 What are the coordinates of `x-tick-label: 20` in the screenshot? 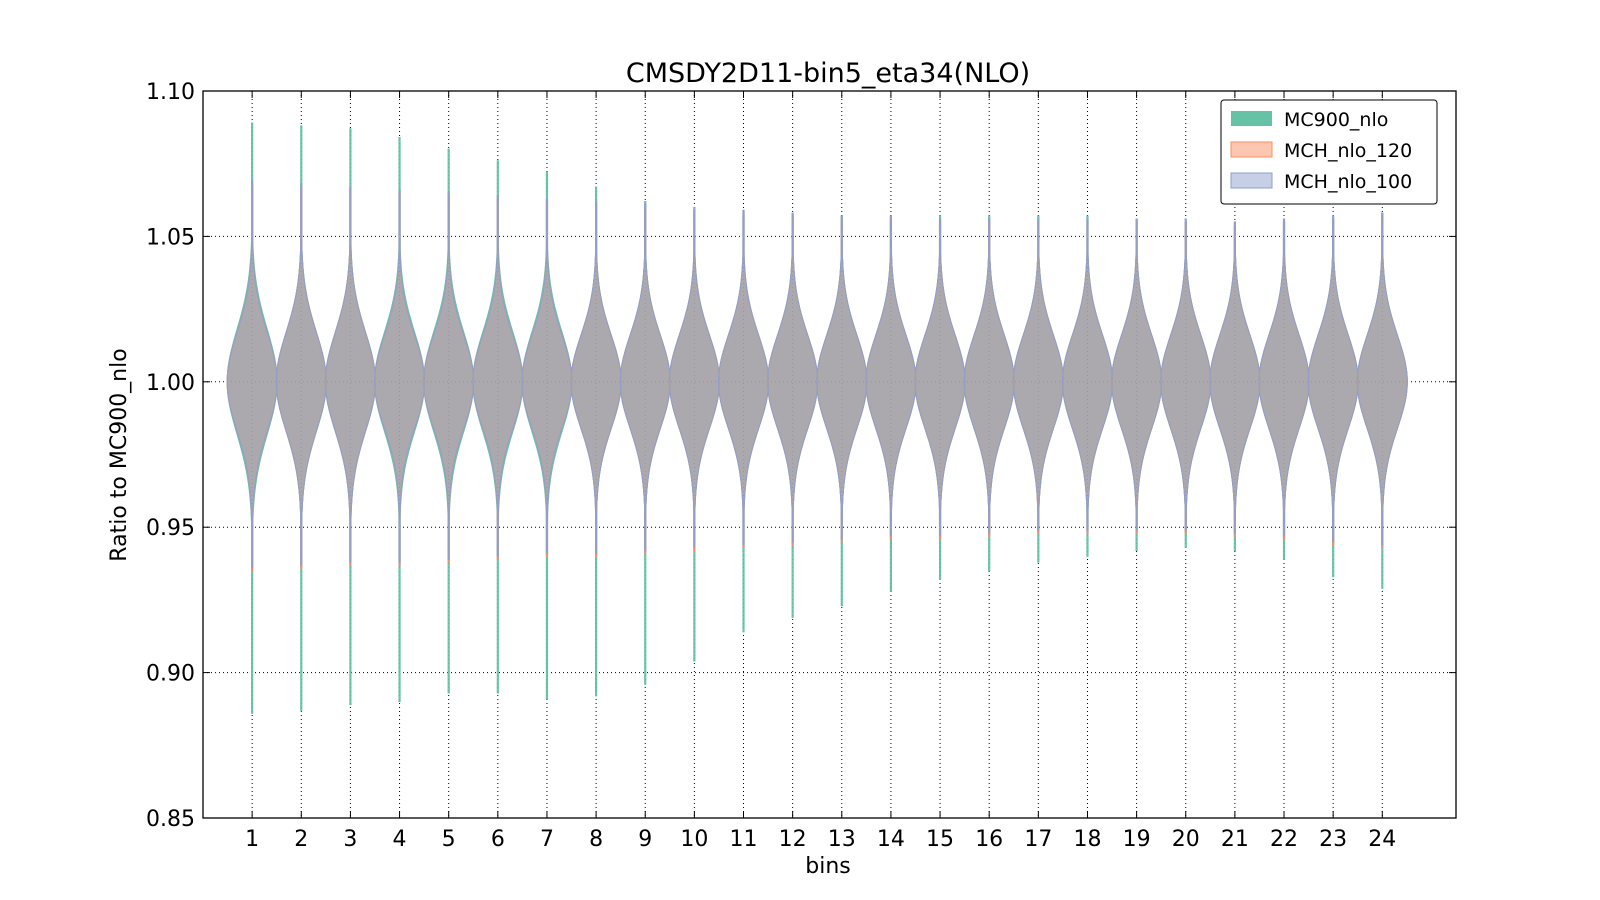 It's located at (1186, 839).